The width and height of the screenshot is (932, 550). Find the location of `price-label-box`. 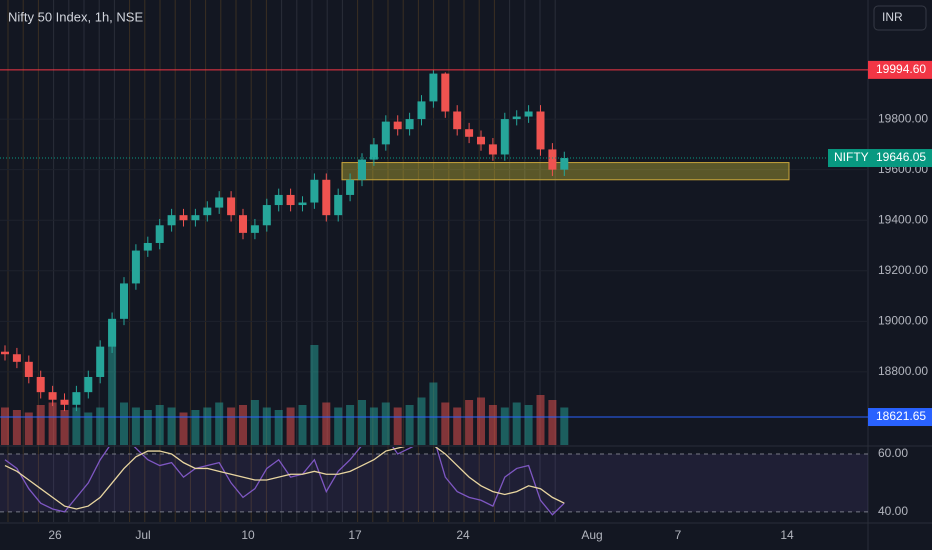

price-label-box is located at coordinates (900, 69).